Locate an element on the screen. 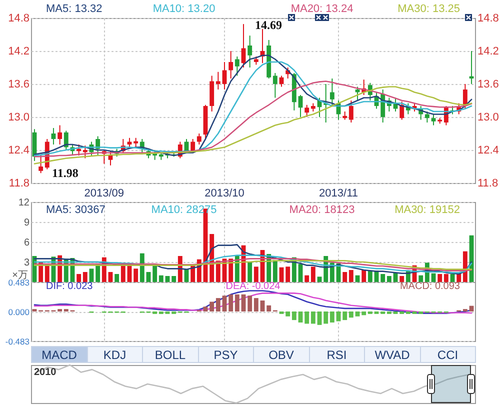 The width and height of the screenshot is (500, 409). text: MA30: 13.25 is located at coordinates (429, 9).